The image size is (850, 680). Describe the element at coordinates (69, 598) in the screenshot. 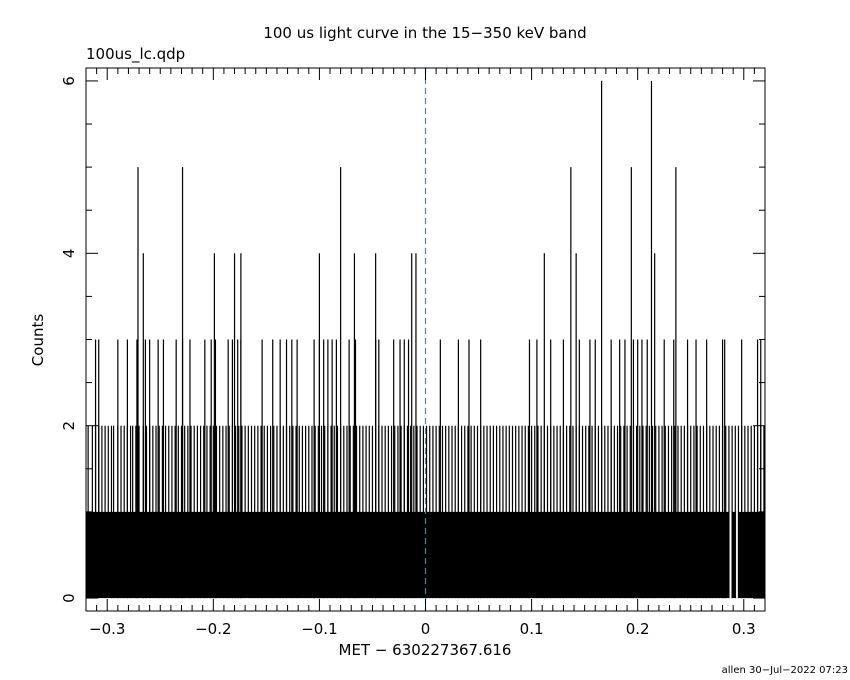

I see `y-tick-label: 0` at that location.